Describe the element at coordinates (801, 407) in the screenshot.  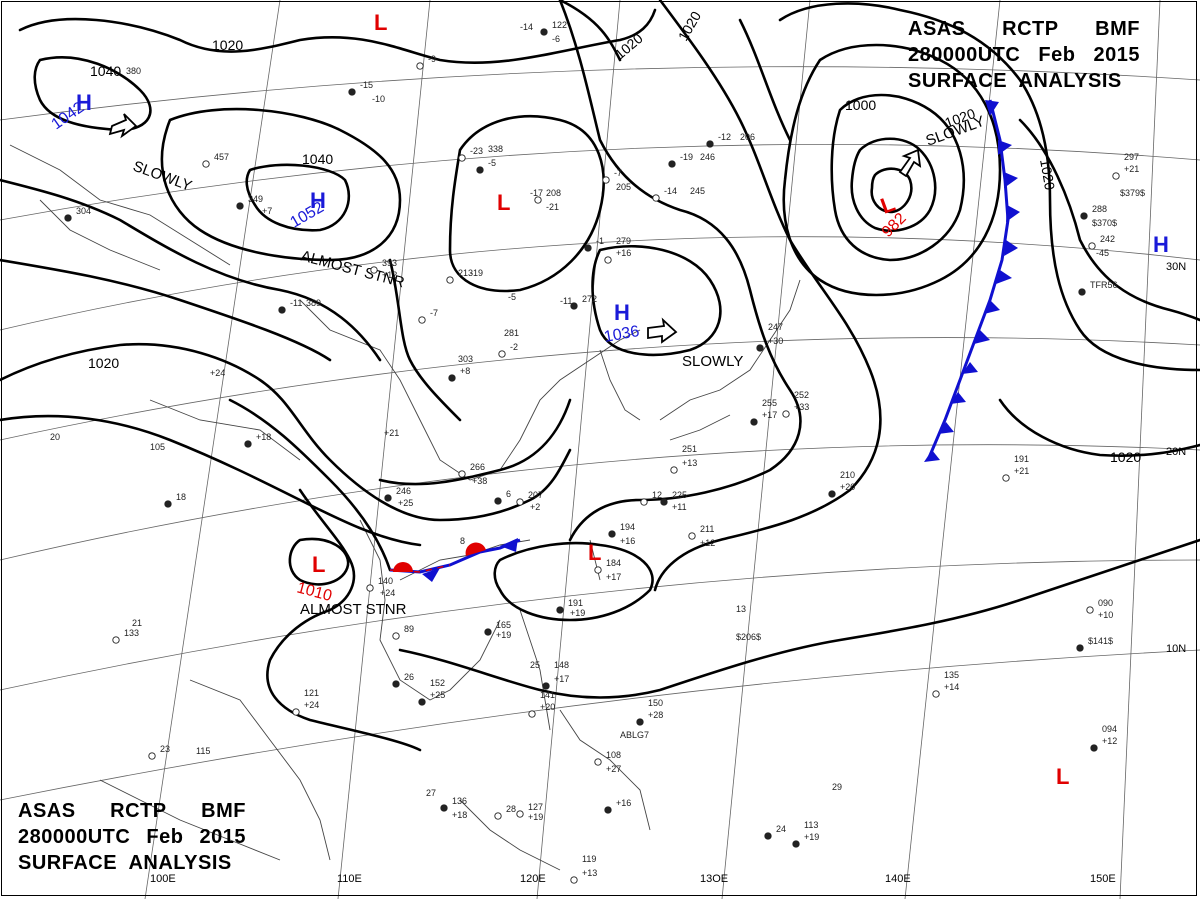
I see `station-observation: +33` at that location.